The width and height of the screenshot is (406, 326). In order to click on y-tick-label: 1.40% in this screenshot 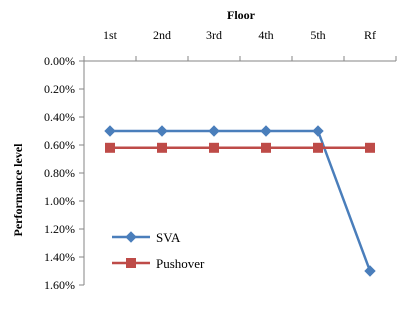, I will do `click(59, 257)`.